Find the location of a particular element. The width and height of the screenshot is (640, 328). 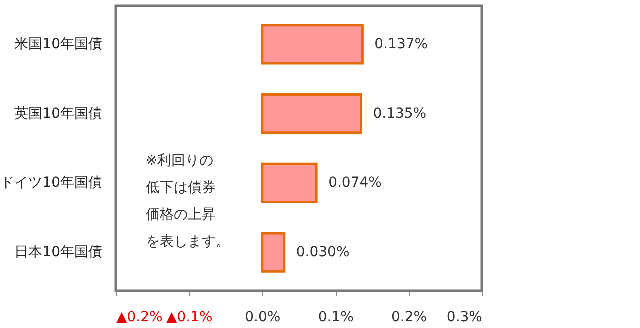

x-tick-label: ▲0.2% is located at coordinates (139, 318).